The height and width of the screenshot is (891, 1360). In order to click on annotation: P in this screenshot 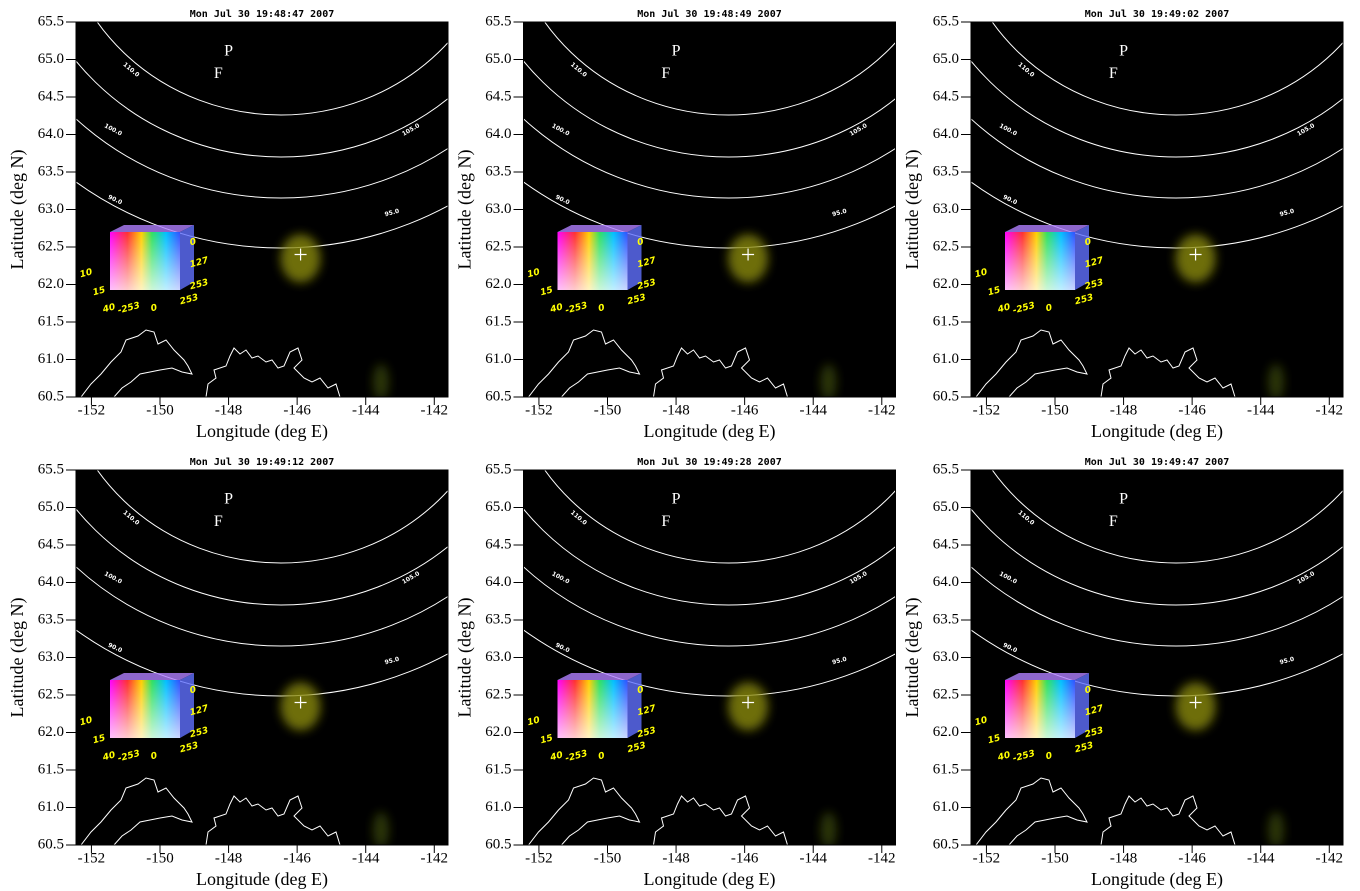, I will do `click(228, 51)`.